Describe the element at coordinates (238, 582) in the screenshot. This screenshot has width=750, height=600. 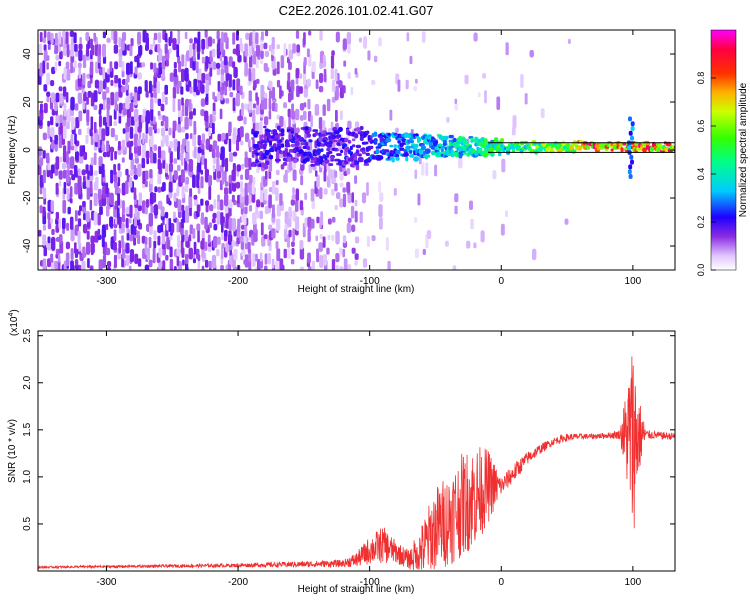
I see `snr-x-tick-label: -200` at that location.